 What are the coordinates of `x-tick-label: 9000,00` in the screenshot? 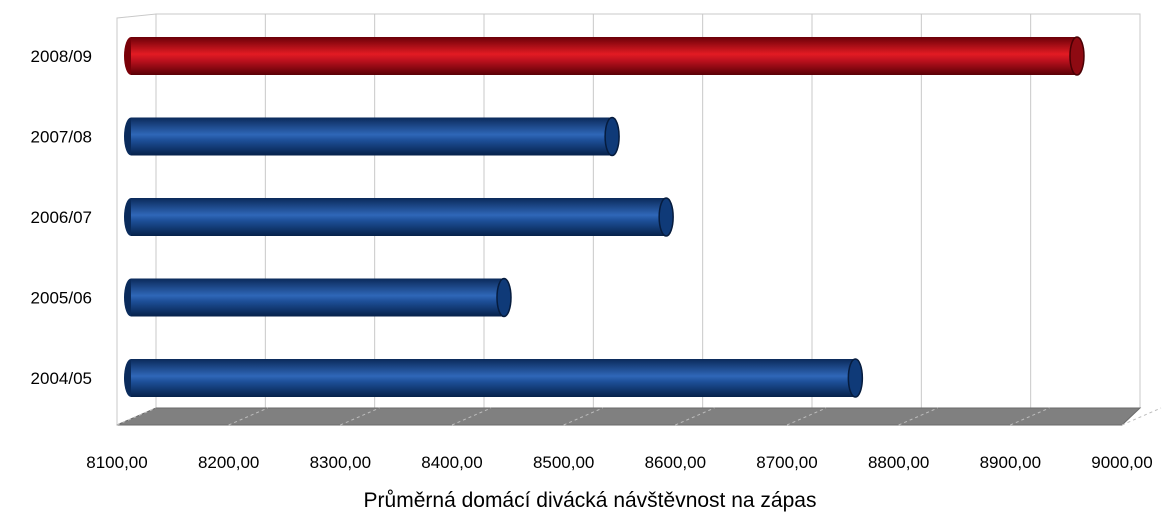 It's located at (1121, 462).